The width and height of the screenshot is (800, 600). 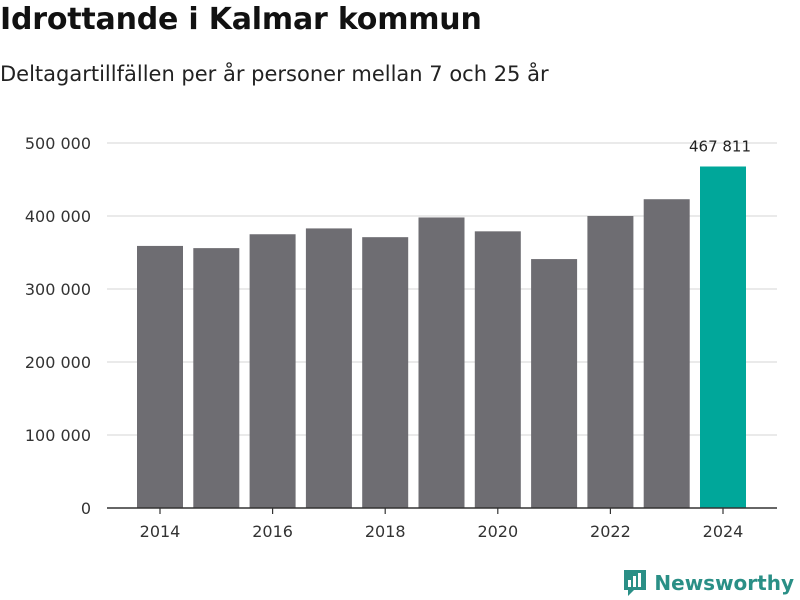 What do you see at coordinates (723, 337) in the screenshot?
I see `bar-2024` at bounding box center [723, 337].